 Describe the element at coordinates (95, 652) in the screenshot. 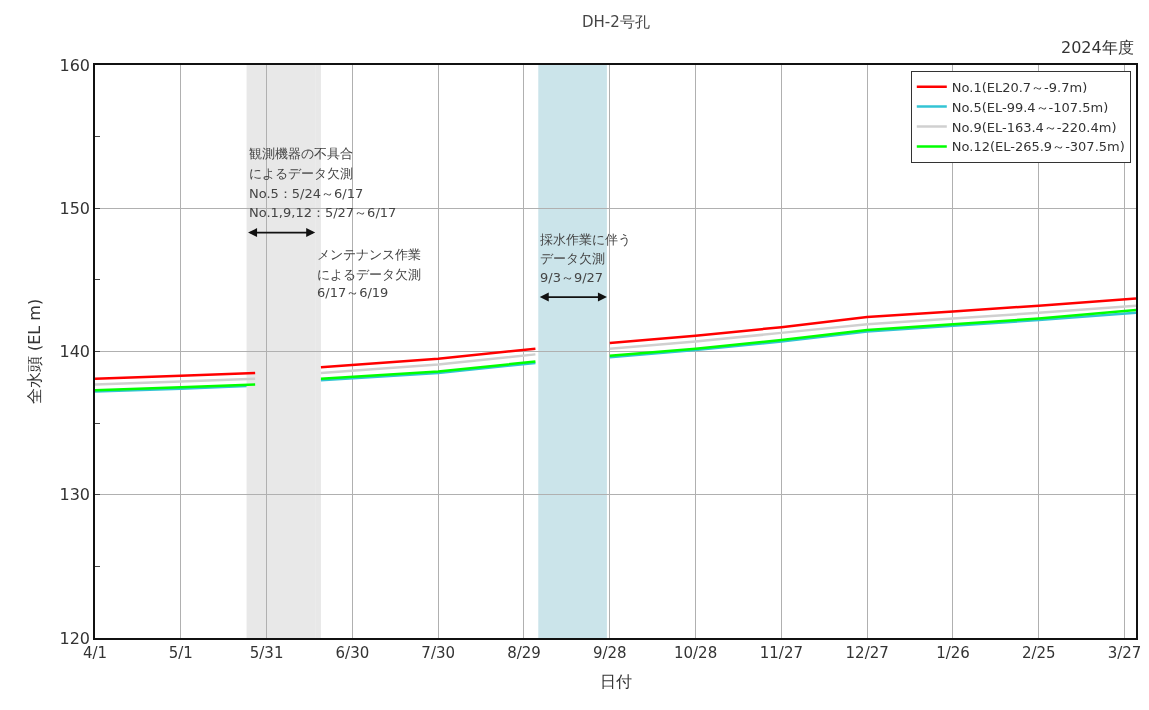

I see `x-tick-label: 4/1` at that location.